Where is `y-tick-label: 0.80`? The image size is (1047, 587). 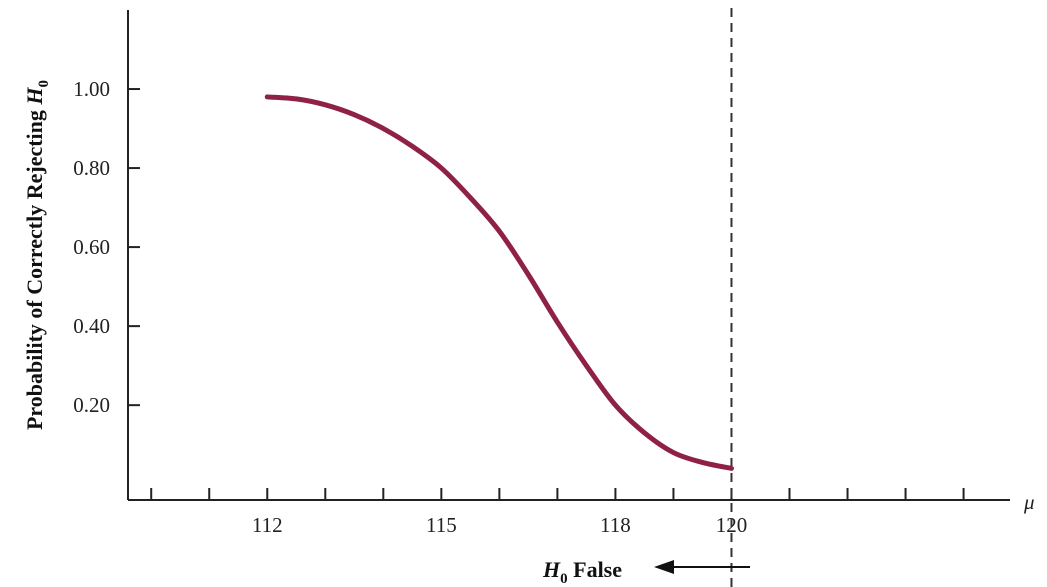 y-tick-label: 0.80 is located at coordinates (91, 168).